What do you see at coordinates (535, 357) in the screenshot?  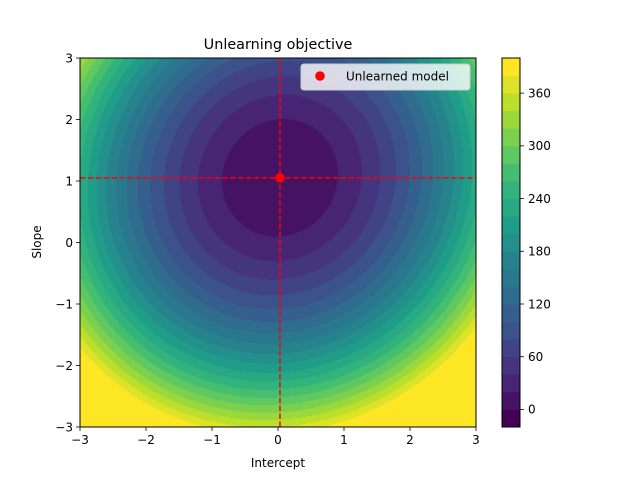 I see `colorbar-tick-label: 60` at bounding box center [535, 357].